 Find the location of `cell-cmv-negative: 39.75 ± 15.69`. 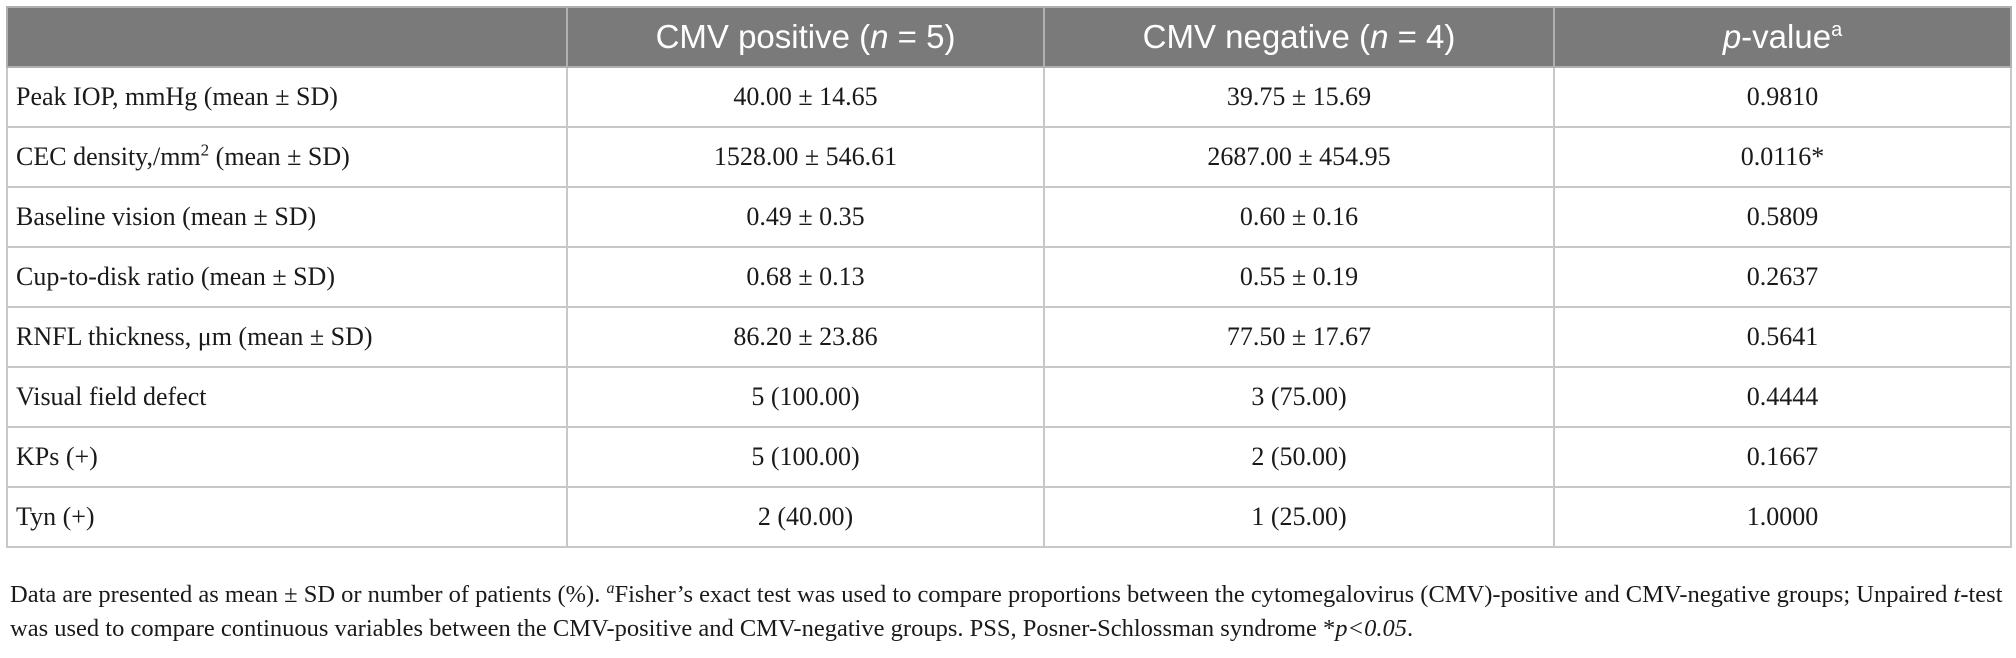

cell-cmv-negative: 39.75 ± 15.69 is located at coordinates (1299, 97).